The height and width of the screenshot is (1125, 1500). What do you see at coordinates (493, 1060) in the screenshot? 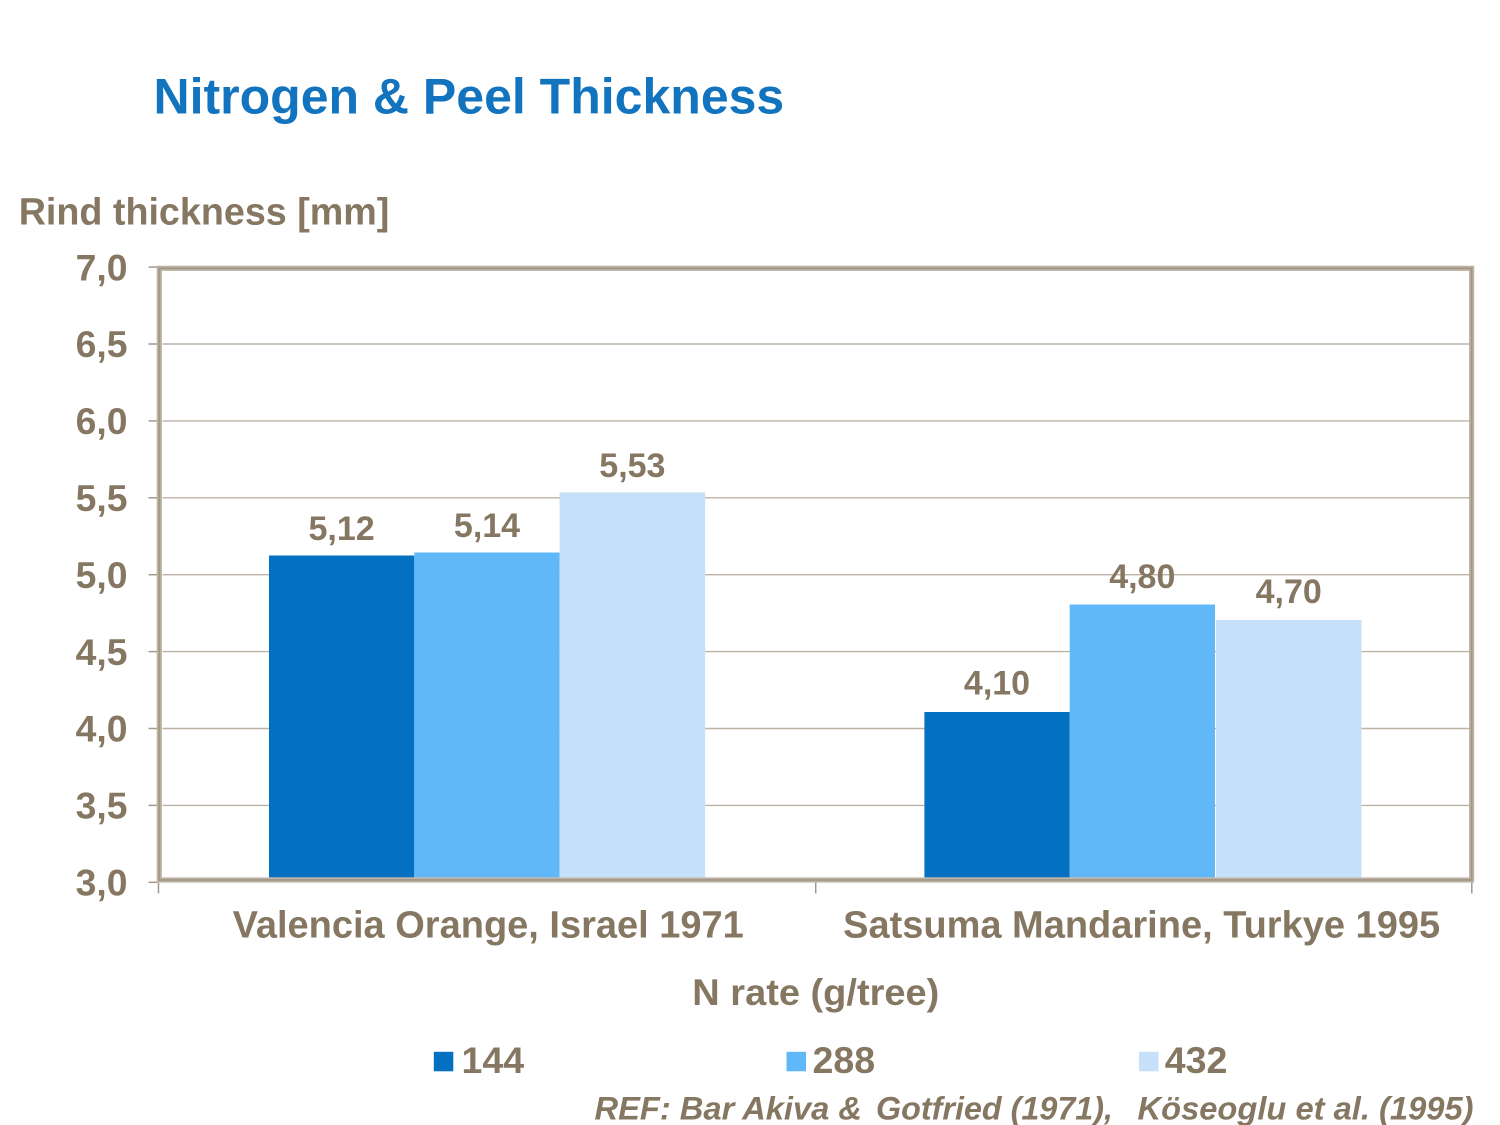
I see `svg-text: 144` at bounding box center [493, 1060].